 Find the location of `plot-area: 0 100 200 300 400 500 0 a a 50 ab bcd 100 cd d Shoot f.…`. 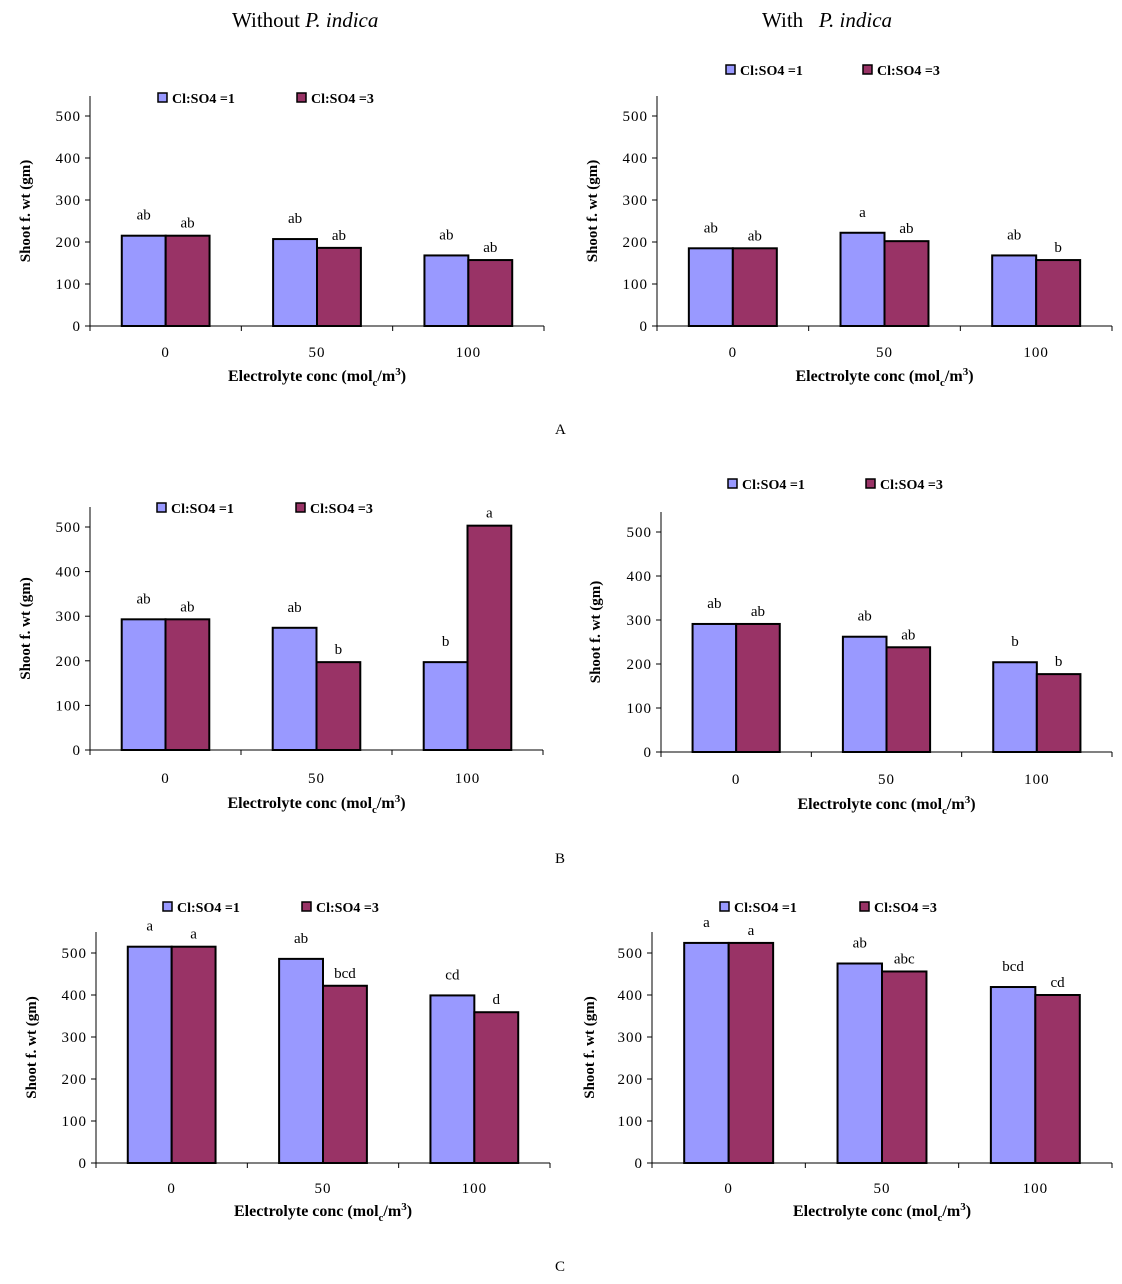

plot-area: 0 100 200 300 400 500 0 a a 50 ab bcd 100 cd d Shoot f.… is located at coordinates (287, 1062).